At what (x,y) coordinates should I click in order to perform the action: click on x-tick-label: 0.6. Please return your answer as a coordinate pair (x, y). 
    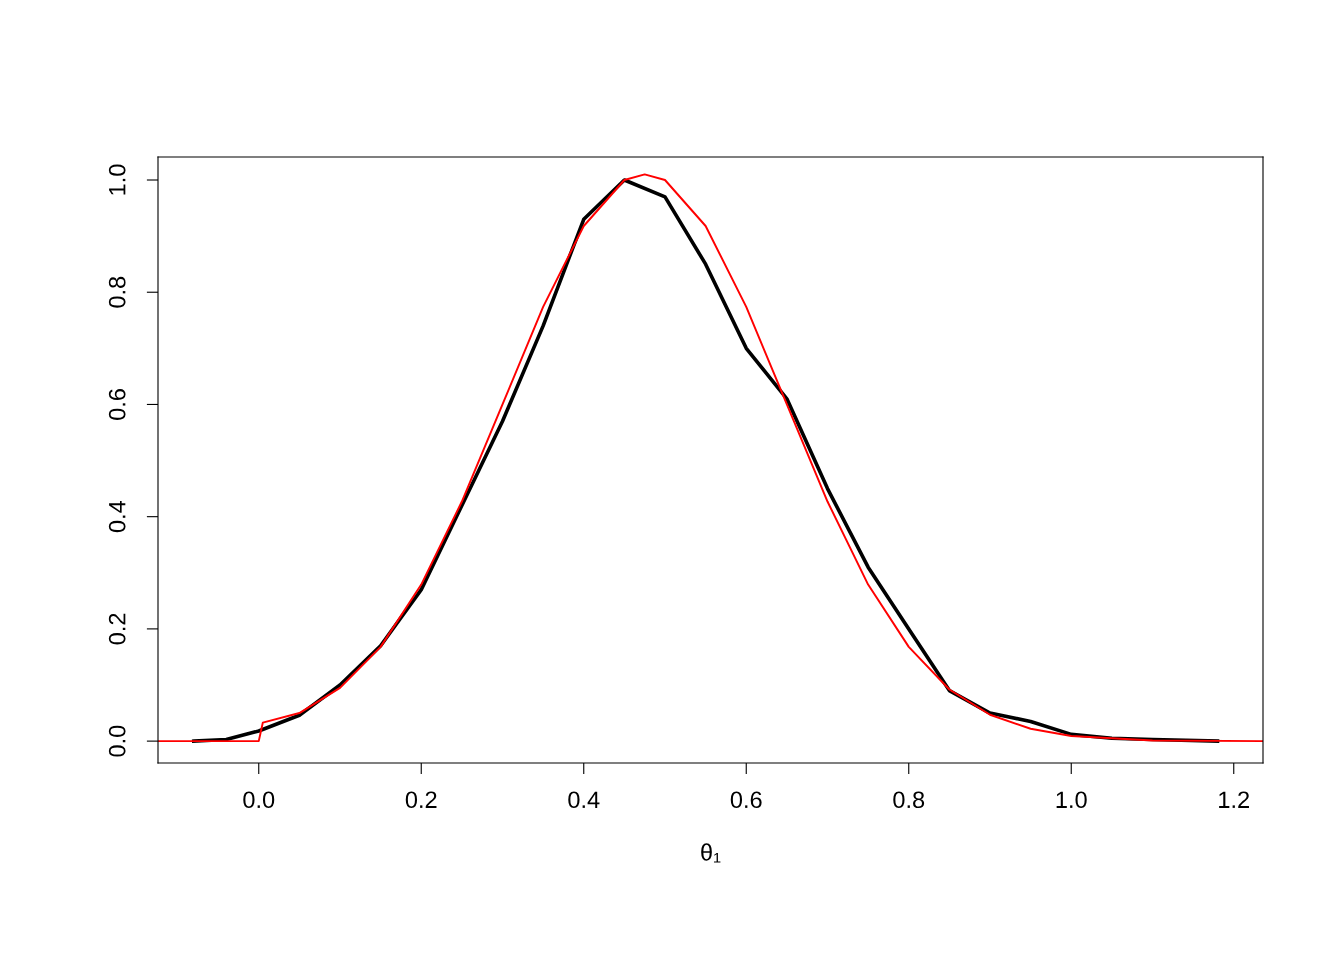
    Looking at the image, I should click on (746, 800).